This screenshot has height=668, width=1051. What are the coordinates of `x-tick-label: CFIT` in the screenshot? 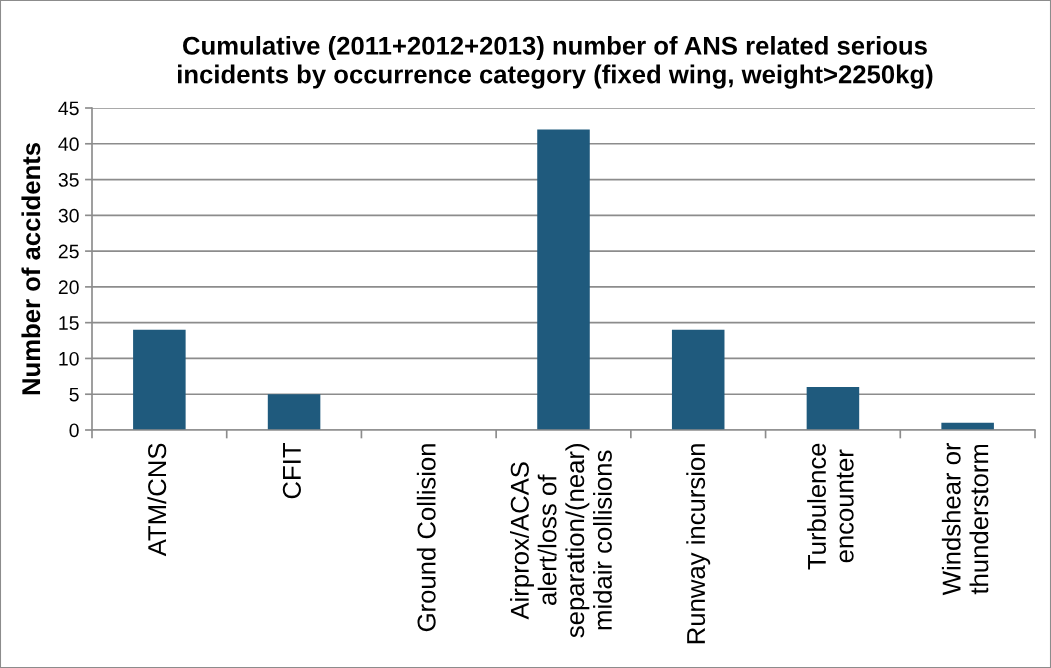 It's located at (291, 471).